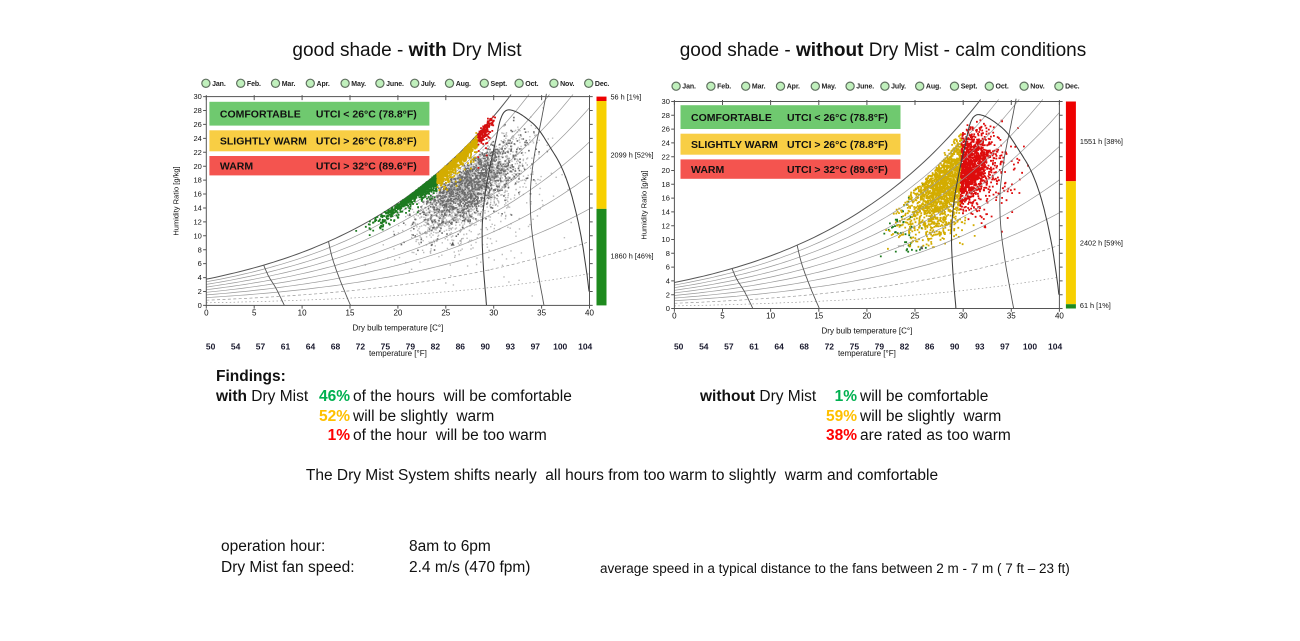 This screenshot has height=641, width=1300. Describe the element at coordinates (436, 347) in the screenshot. I see `svg-text: 82` at that location.